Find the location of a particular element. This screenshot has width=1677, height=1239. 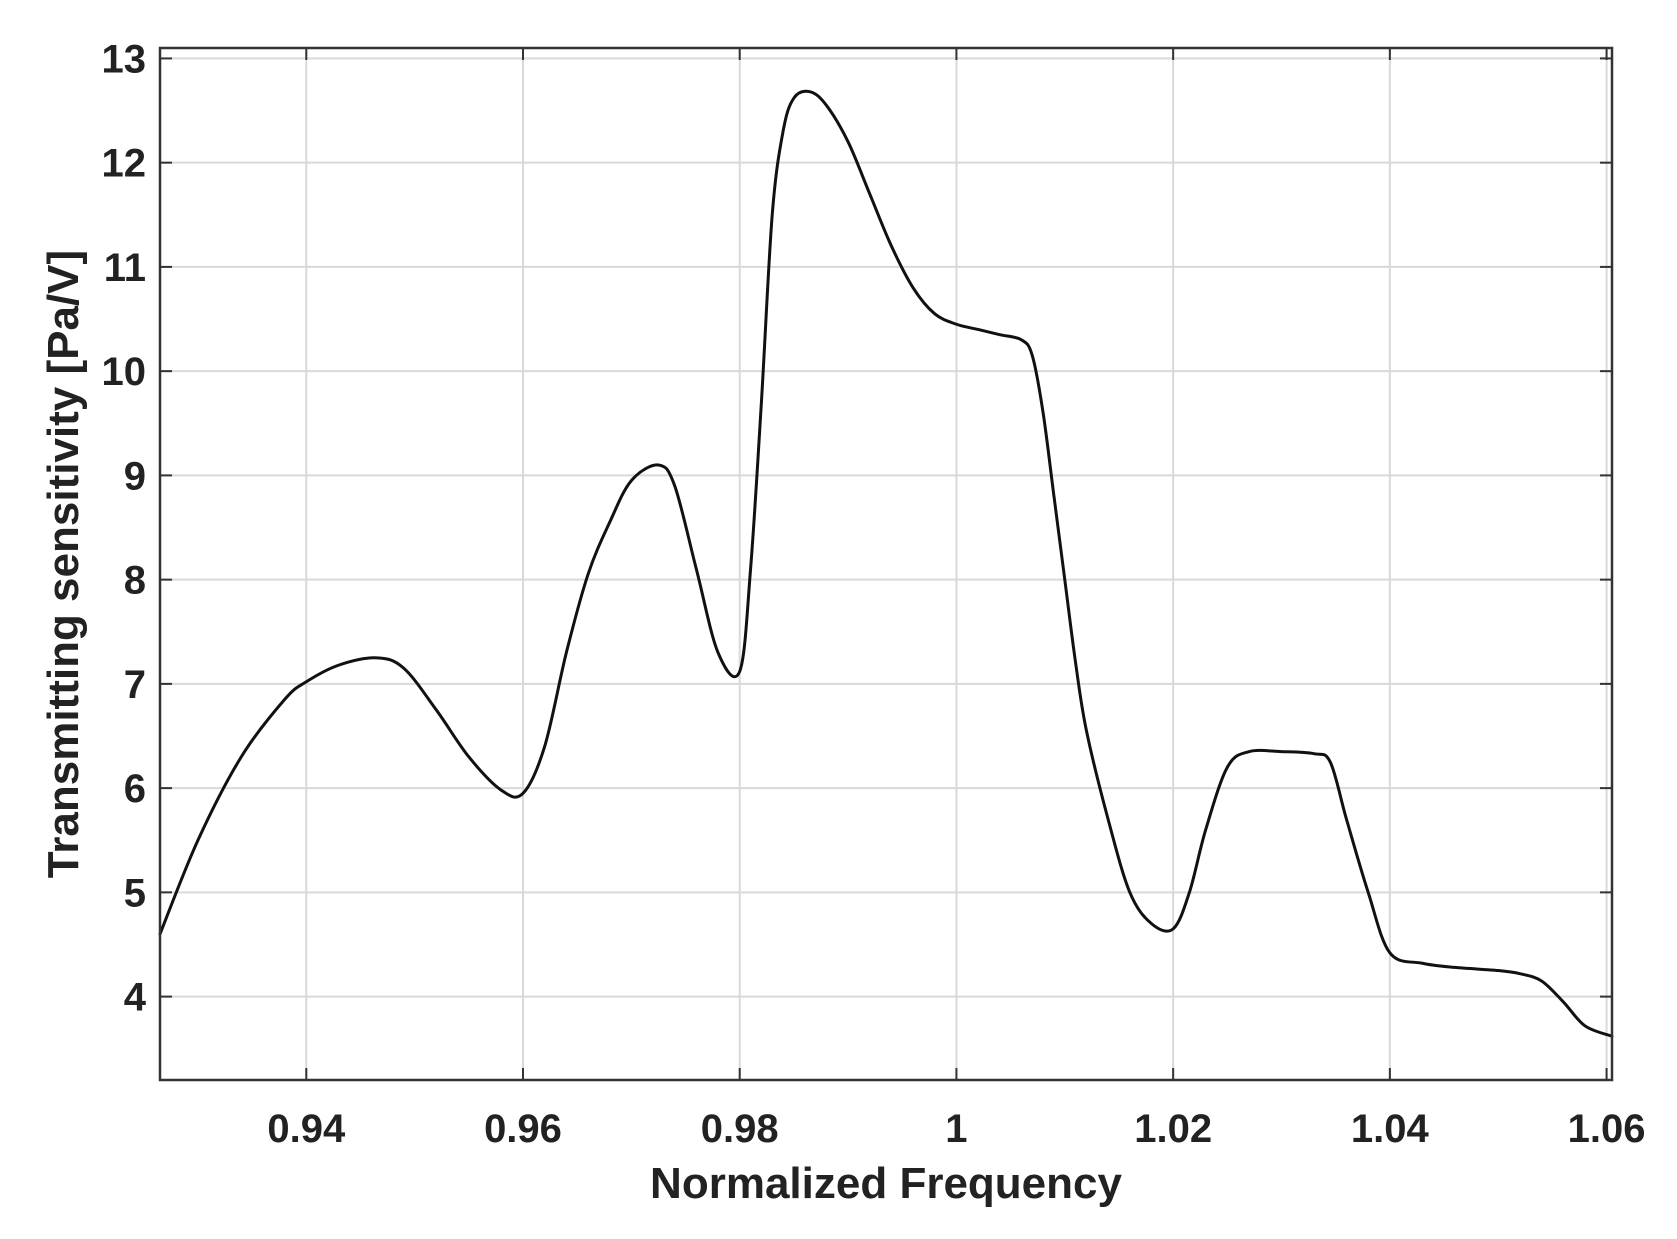

y-tick-label: 13 is located at coordinates (124, 59).